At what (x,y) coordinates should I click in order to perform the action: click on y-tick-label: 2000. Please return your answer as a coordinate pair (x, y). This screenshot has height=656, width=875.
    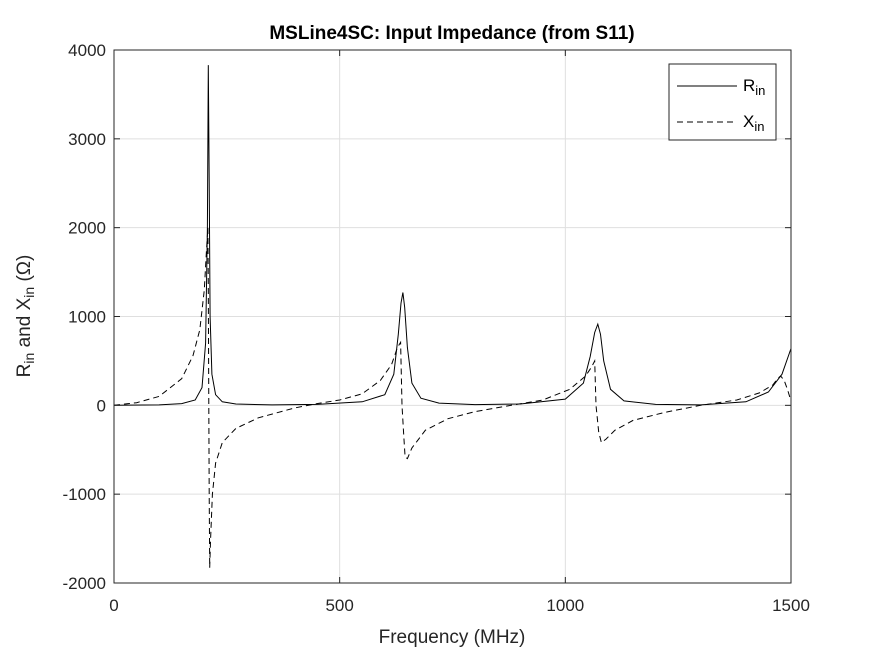
    Looking at the image, I should click on (87, 228).